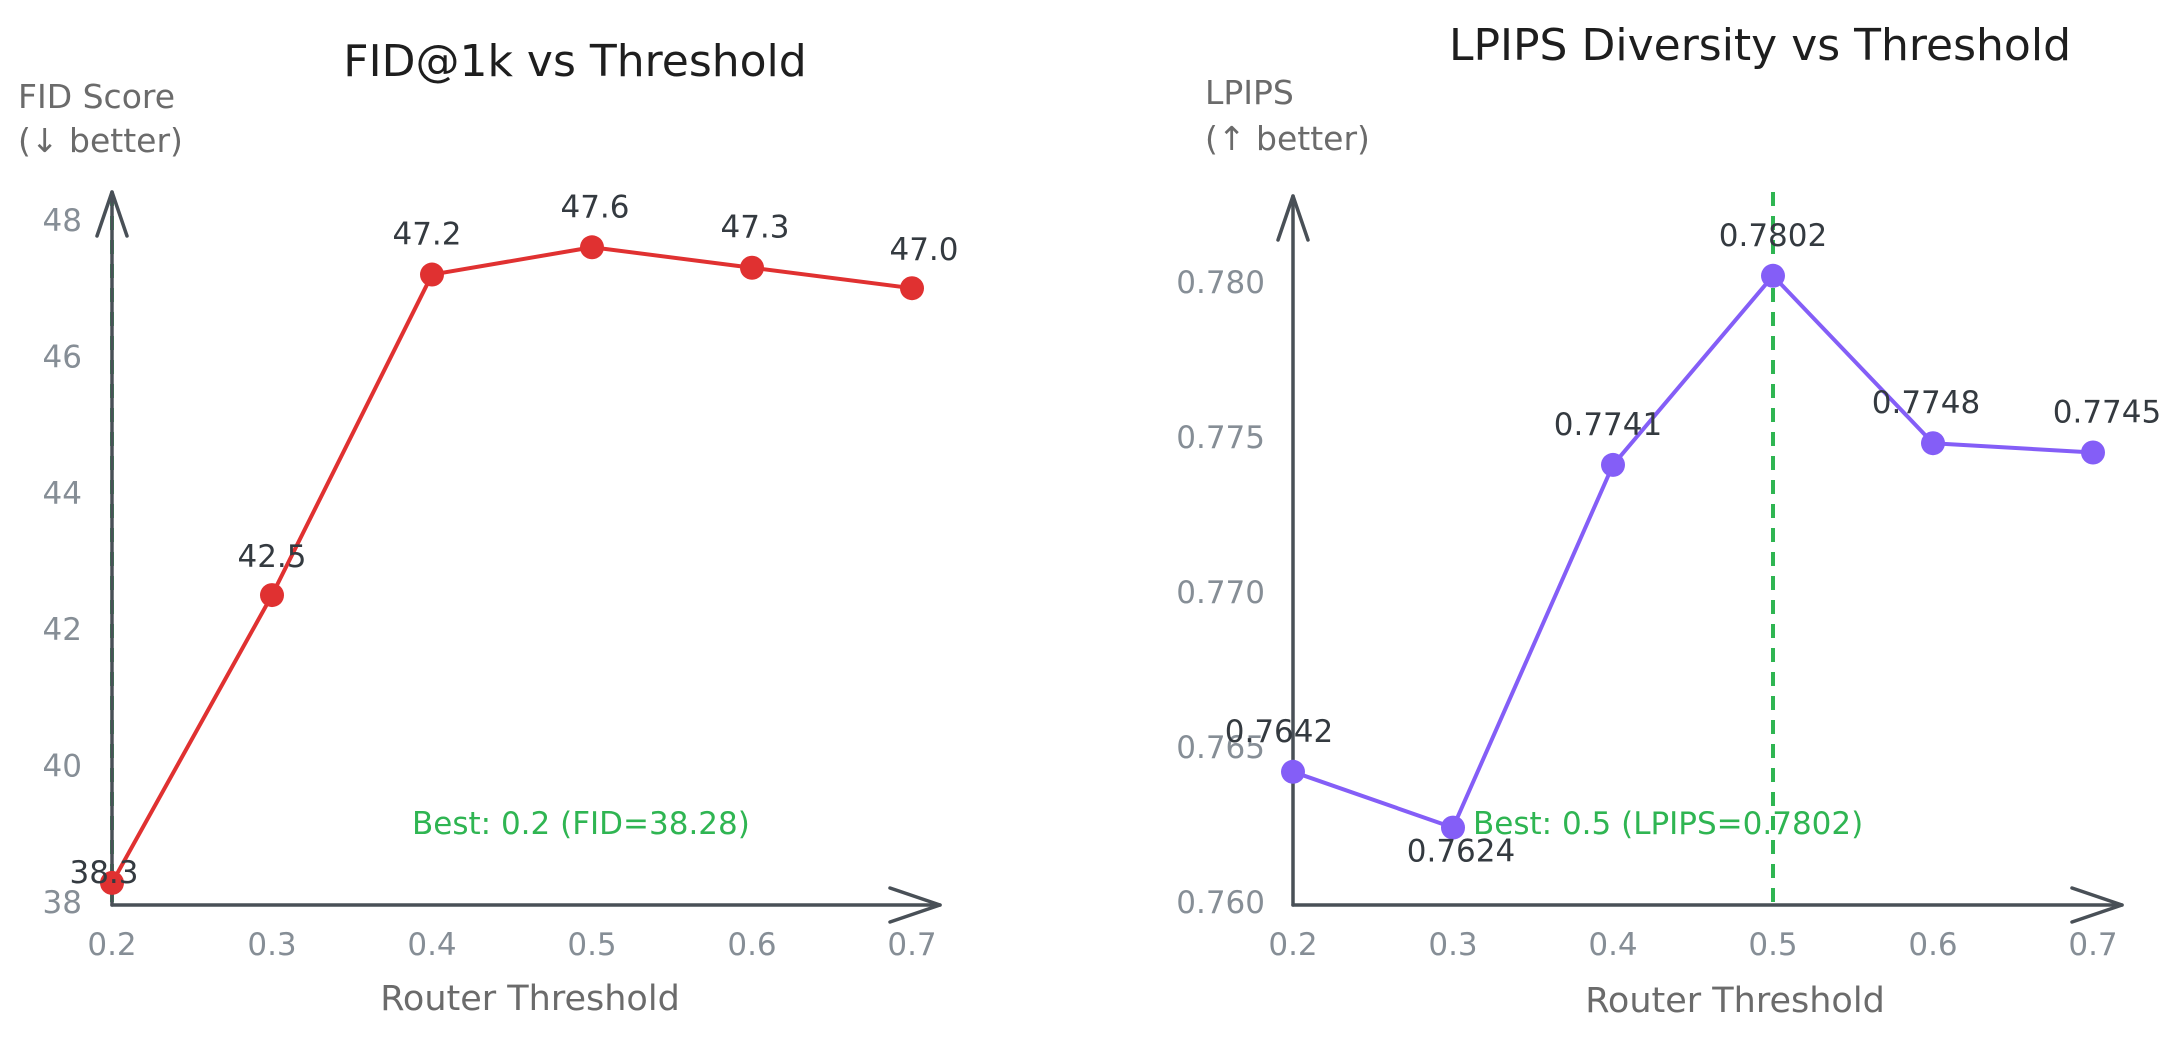 Image resolution: width=2172 pixels, height=1044 pixels. I want to click on fid-x-ticks: 0.2 0.3 0.4 0.5 0.6 0.7, so click(511, 945).